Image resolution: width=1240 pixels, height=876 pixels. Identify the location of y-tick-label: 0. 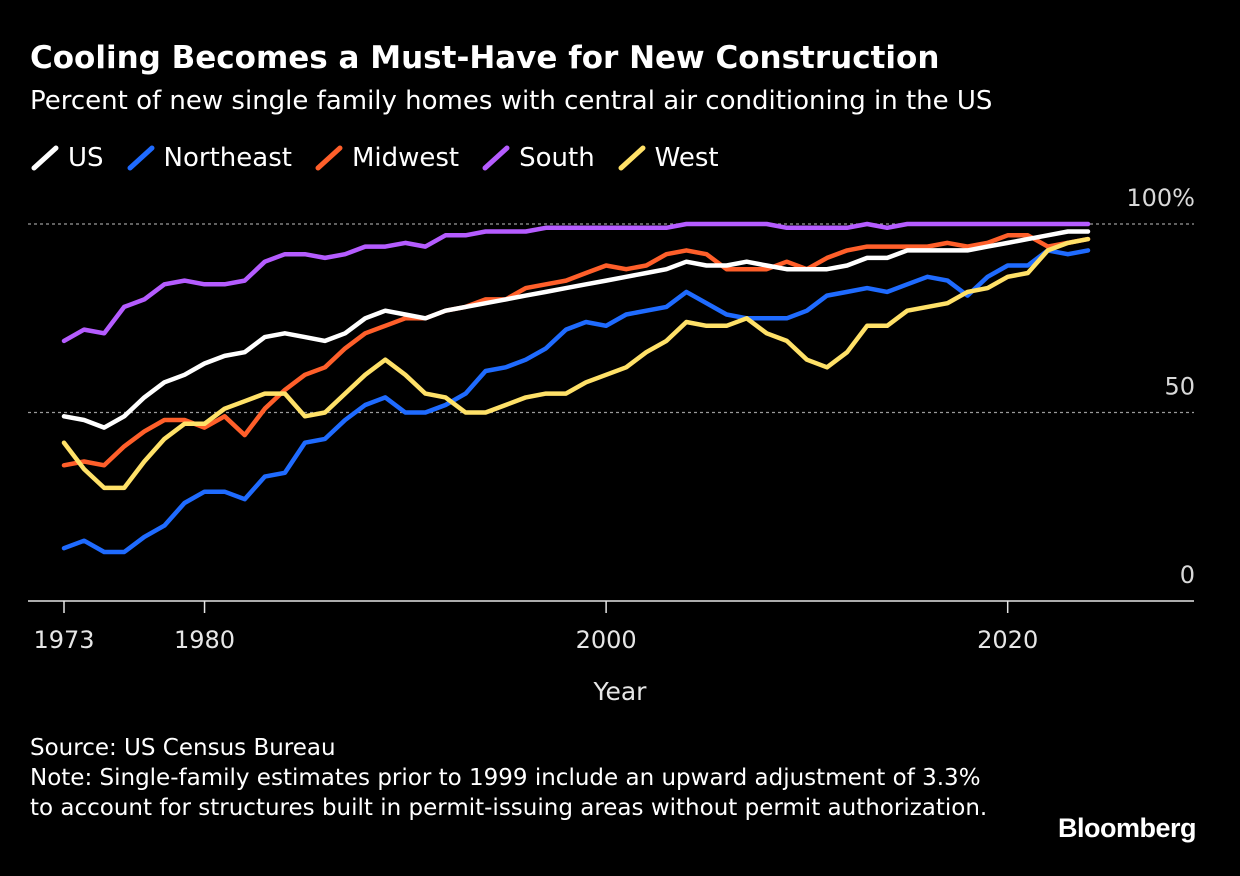
(1187, 575).